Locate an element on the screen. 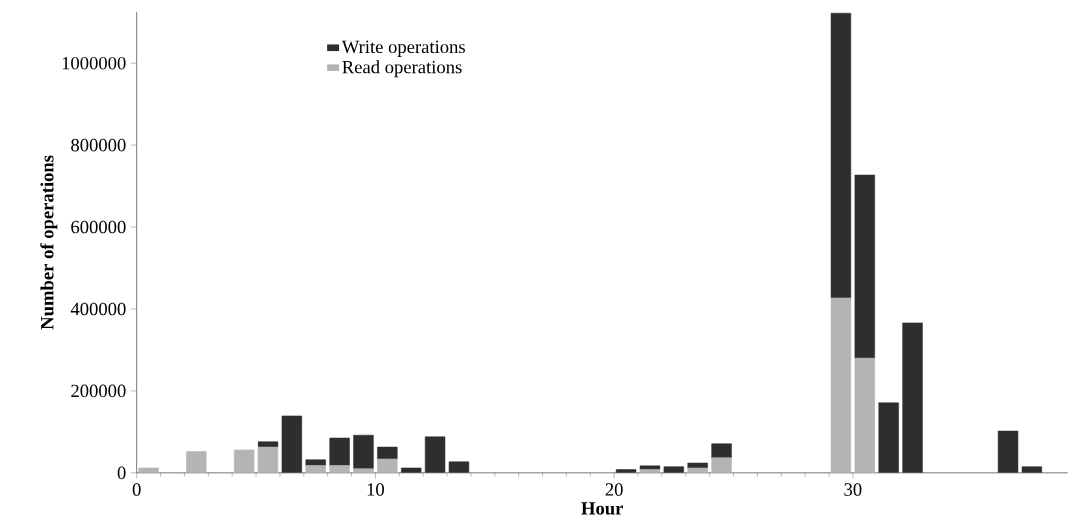 The height and width of the screenshot is (528, 1068). x-tick-label: 20 is located at coordinates (614, 489).